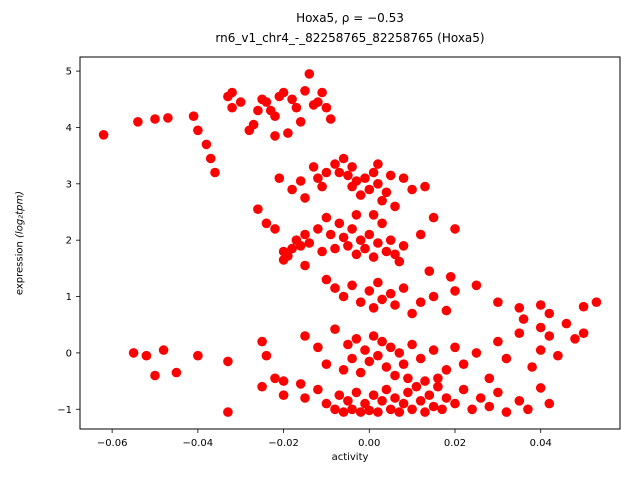 The image size is (640, 480). I want to click on y-tick-label: 3, so click(69, 184).